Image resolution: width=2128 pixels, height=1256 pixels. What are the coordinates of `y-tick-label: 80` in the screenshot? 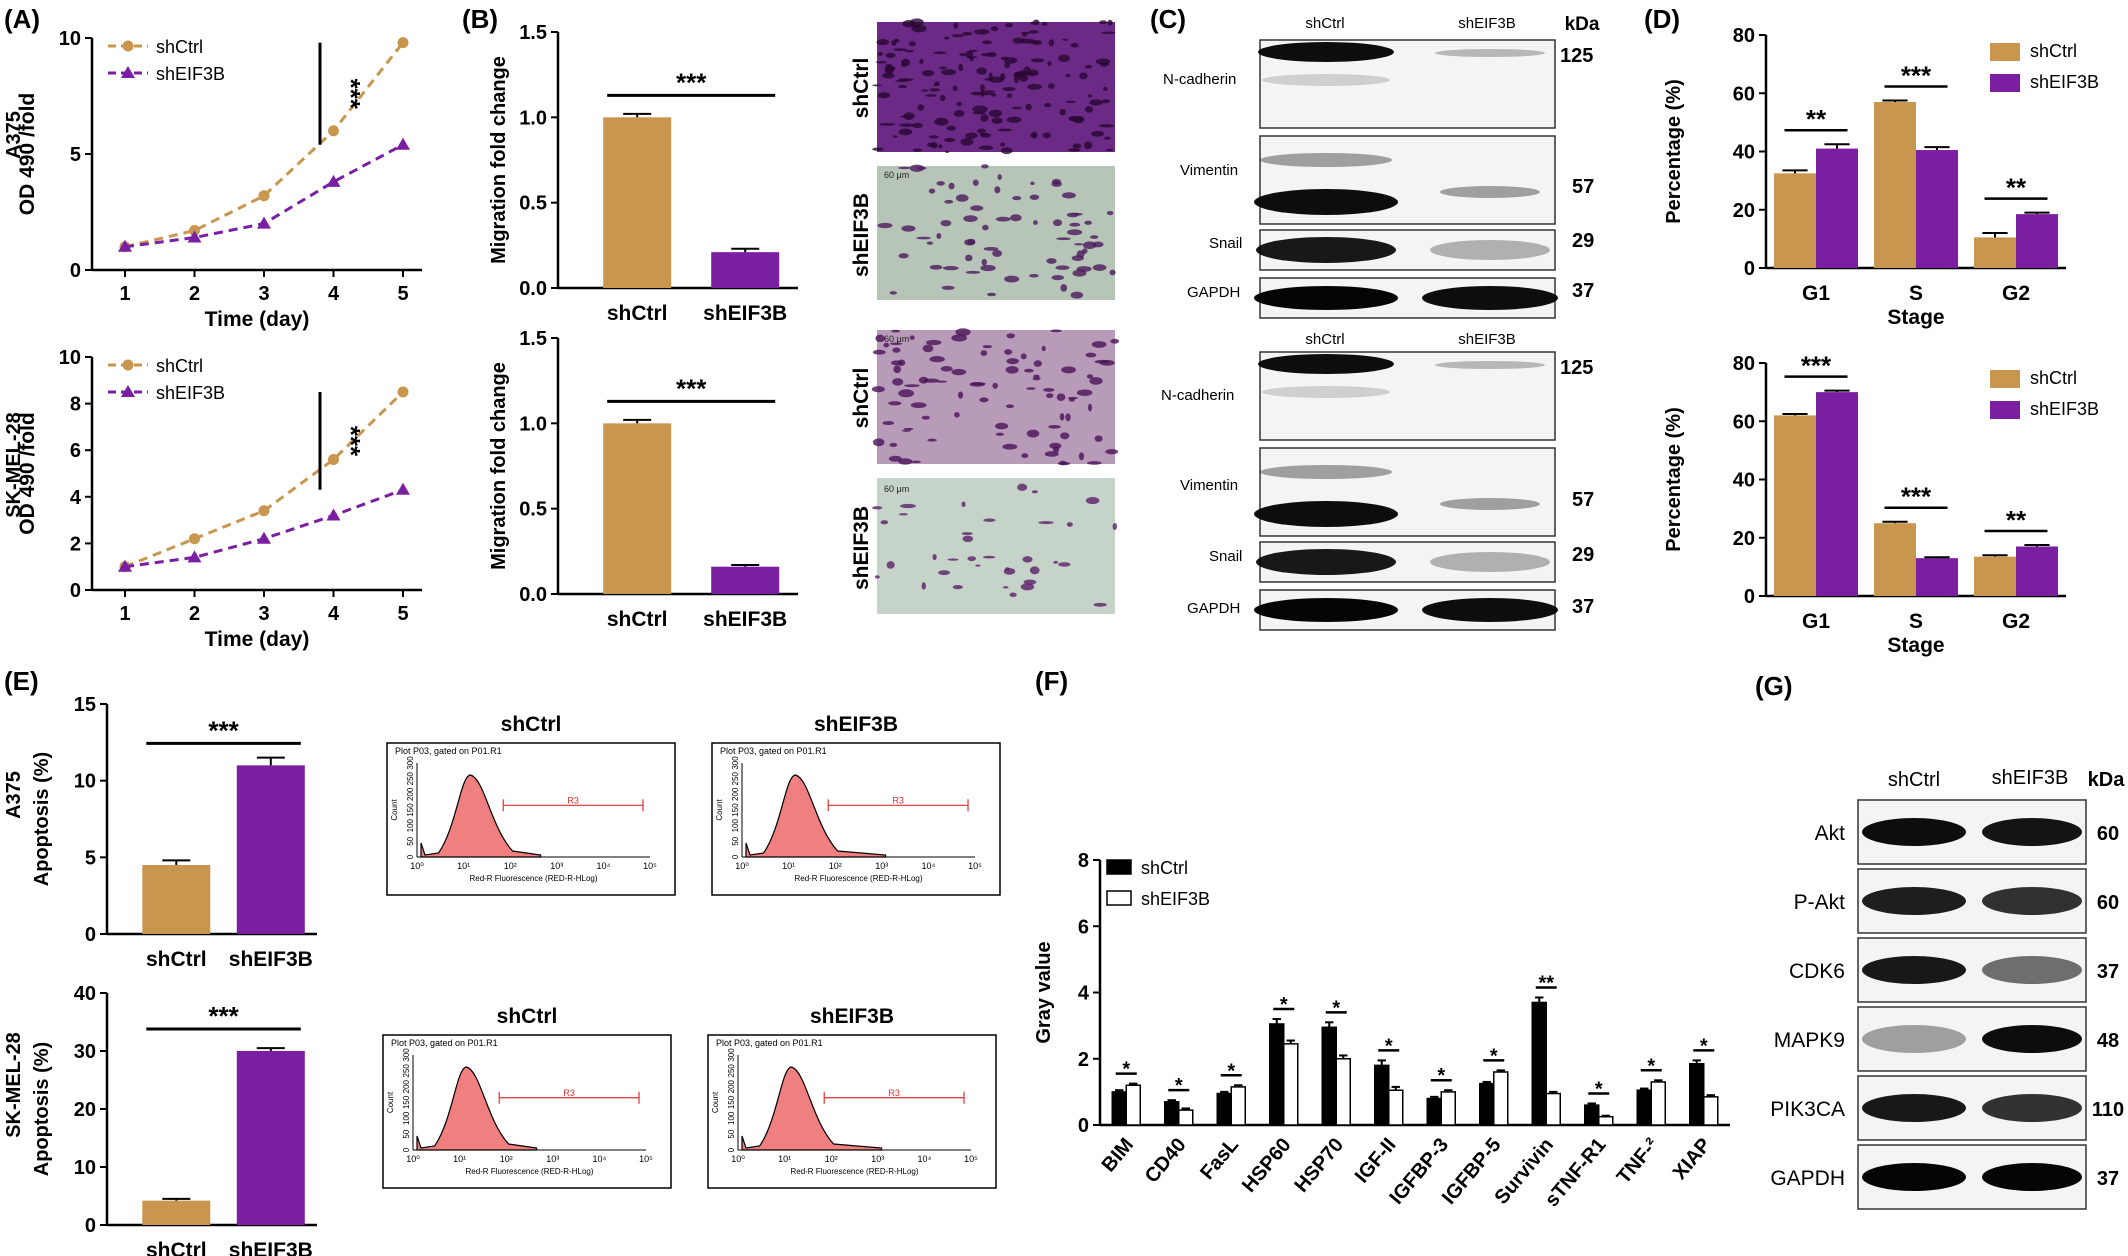 It's located at (1744, 364).